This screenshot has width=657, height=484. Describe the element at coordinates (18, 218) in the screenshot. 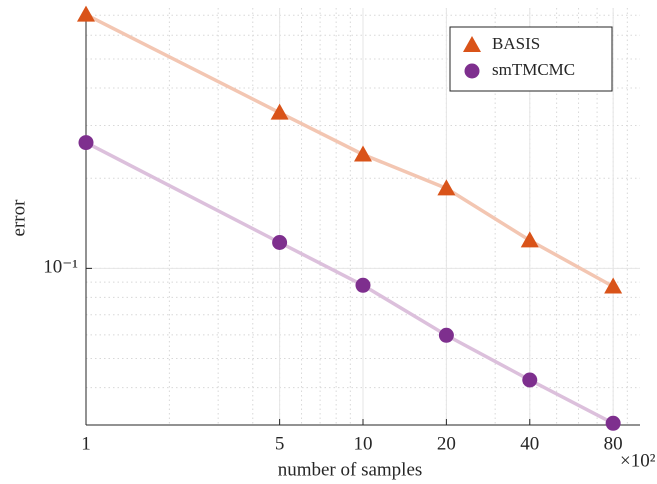

I see `y-axis-label: error` at that location.